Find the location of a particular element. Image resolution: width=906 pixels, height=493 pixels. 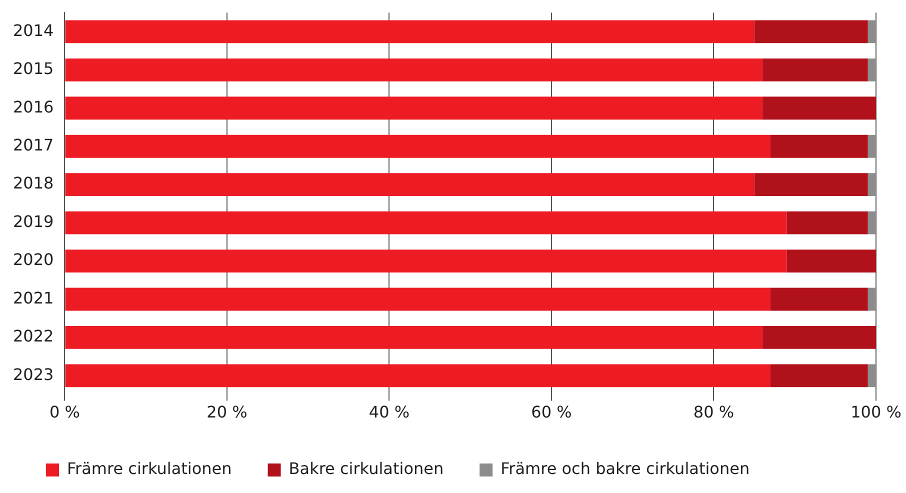

y-tick-label: 2017 is located at coordinates (33, 145).